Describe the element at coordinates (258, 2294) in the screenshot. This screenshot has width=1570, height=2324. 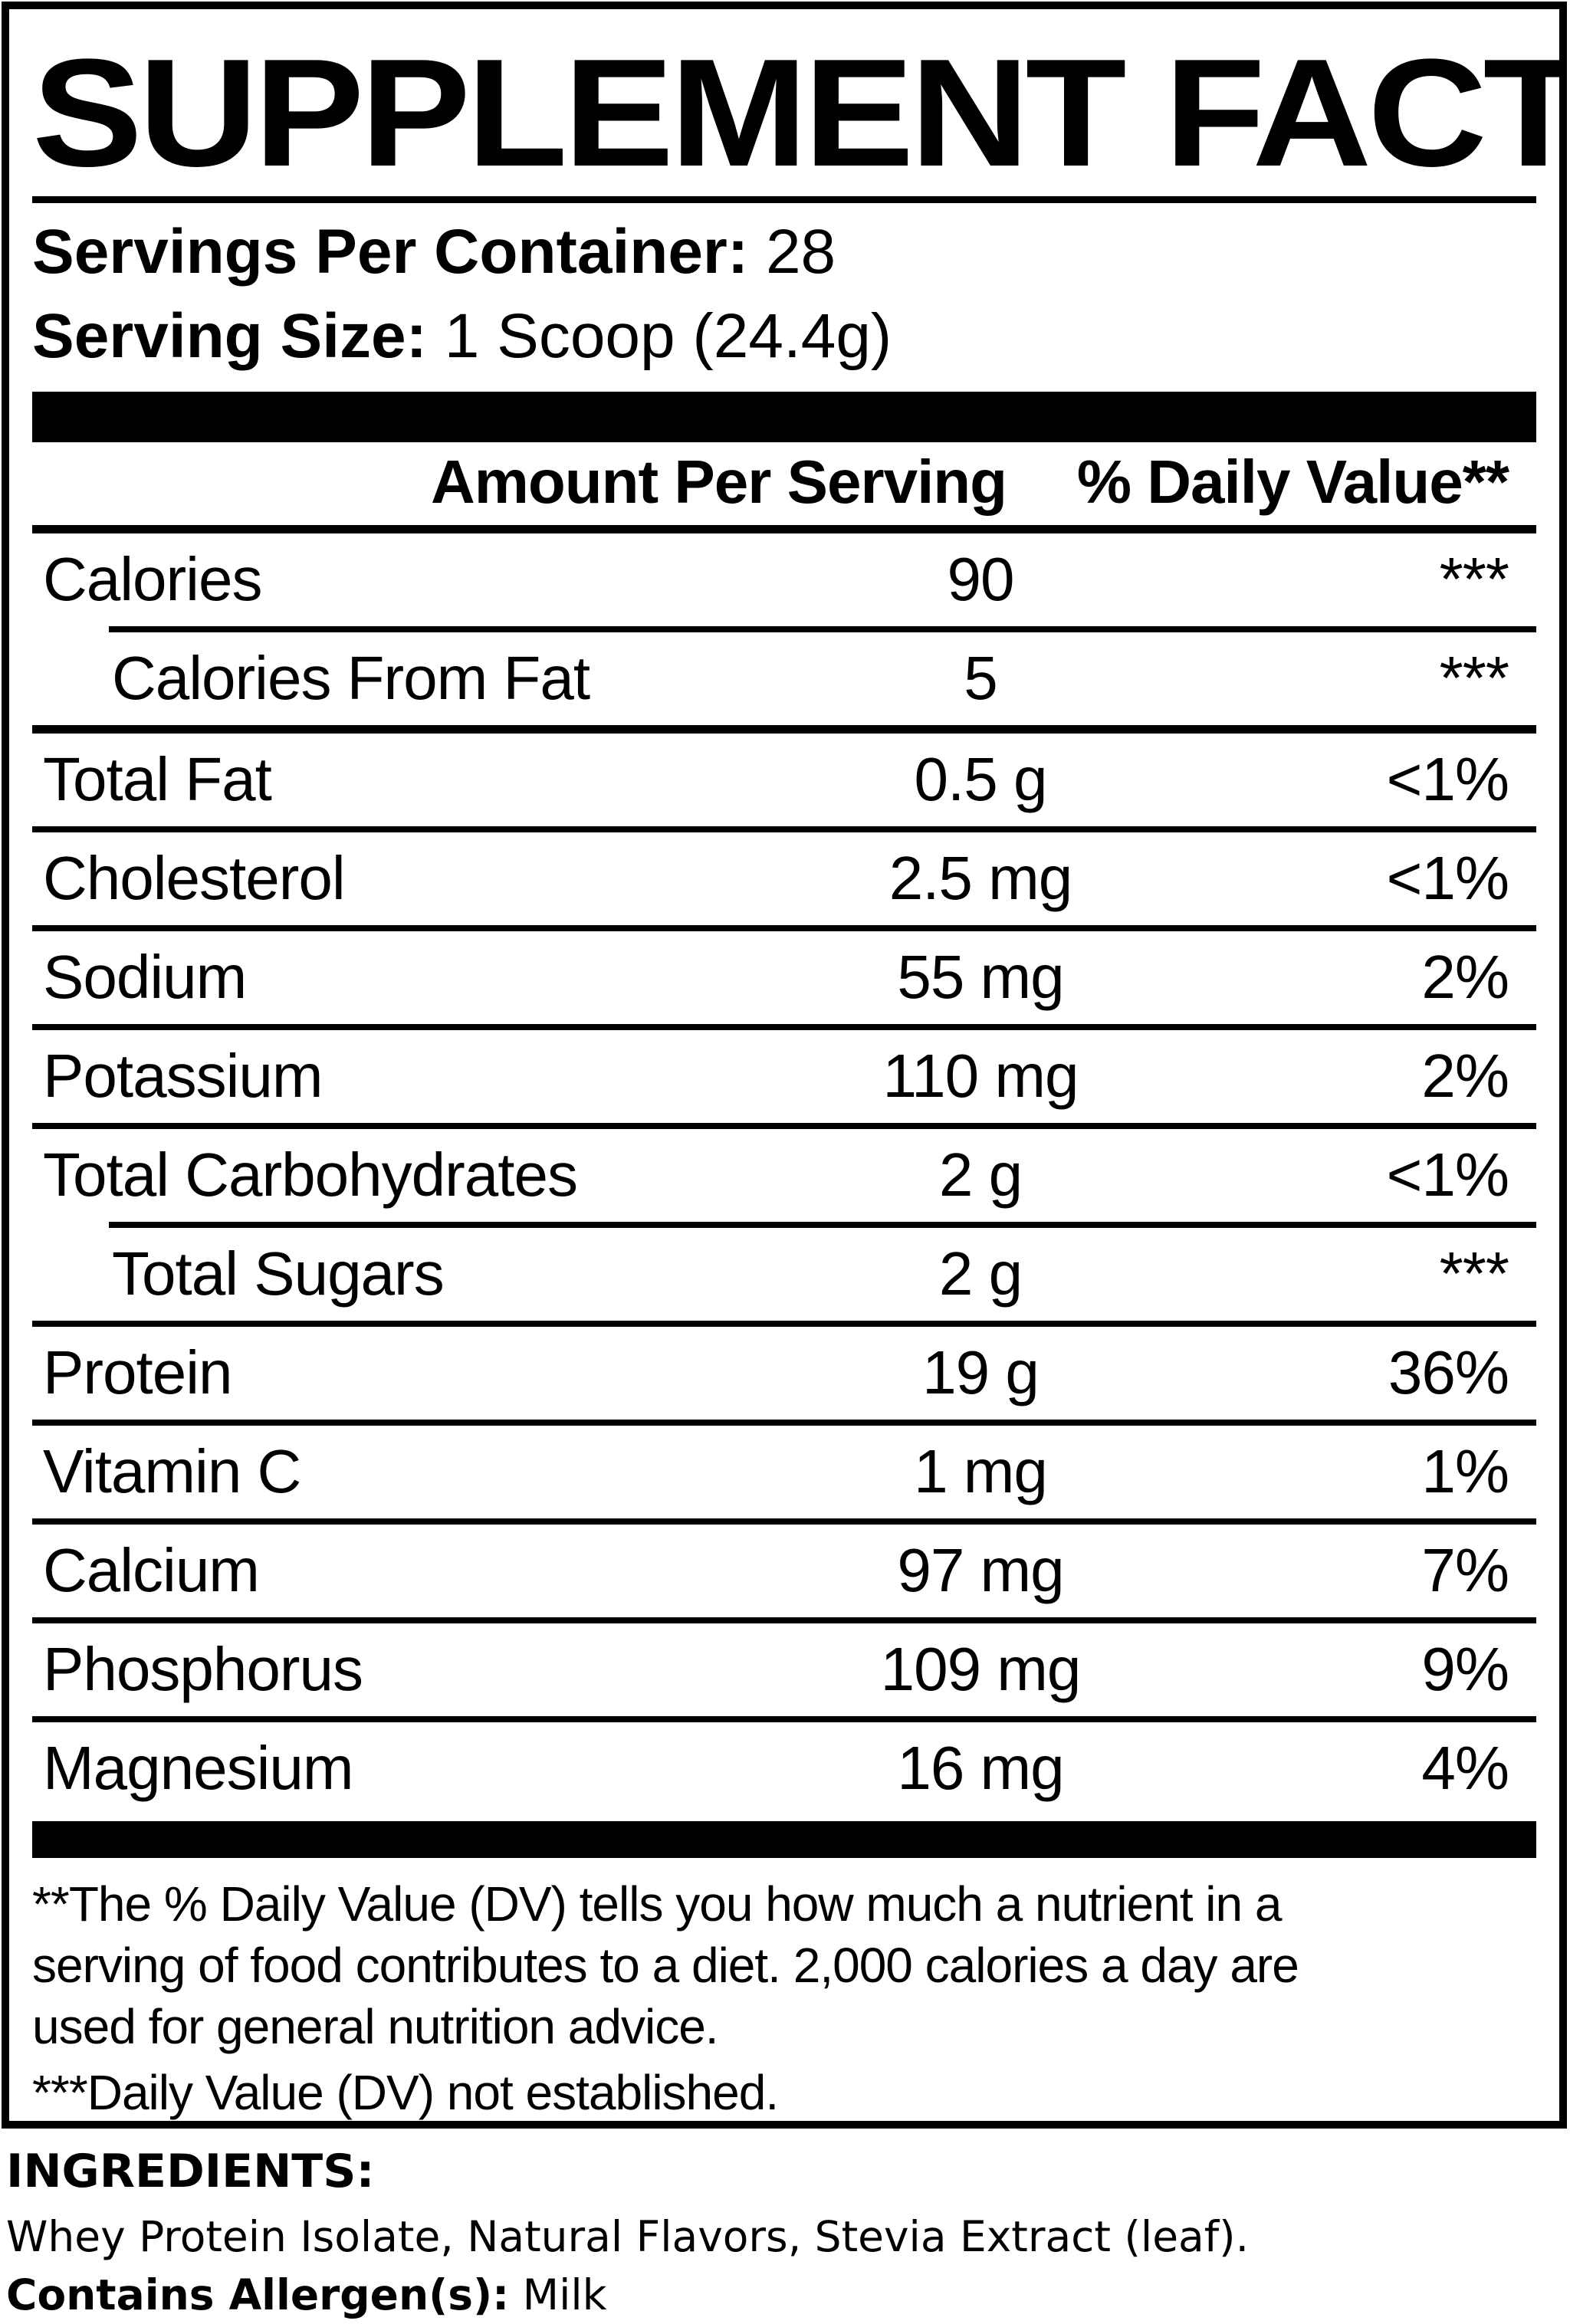
I see `allergen-label: Contains Allergen(s):` at that location.